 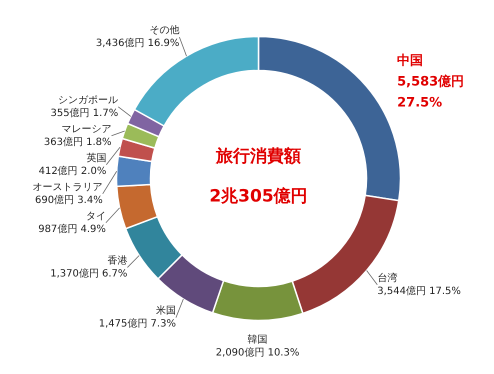 What do you see at coordinates (258, 156) in the screenshot?
I see `text: 旅行消費額` at bounding box center [258, 156].